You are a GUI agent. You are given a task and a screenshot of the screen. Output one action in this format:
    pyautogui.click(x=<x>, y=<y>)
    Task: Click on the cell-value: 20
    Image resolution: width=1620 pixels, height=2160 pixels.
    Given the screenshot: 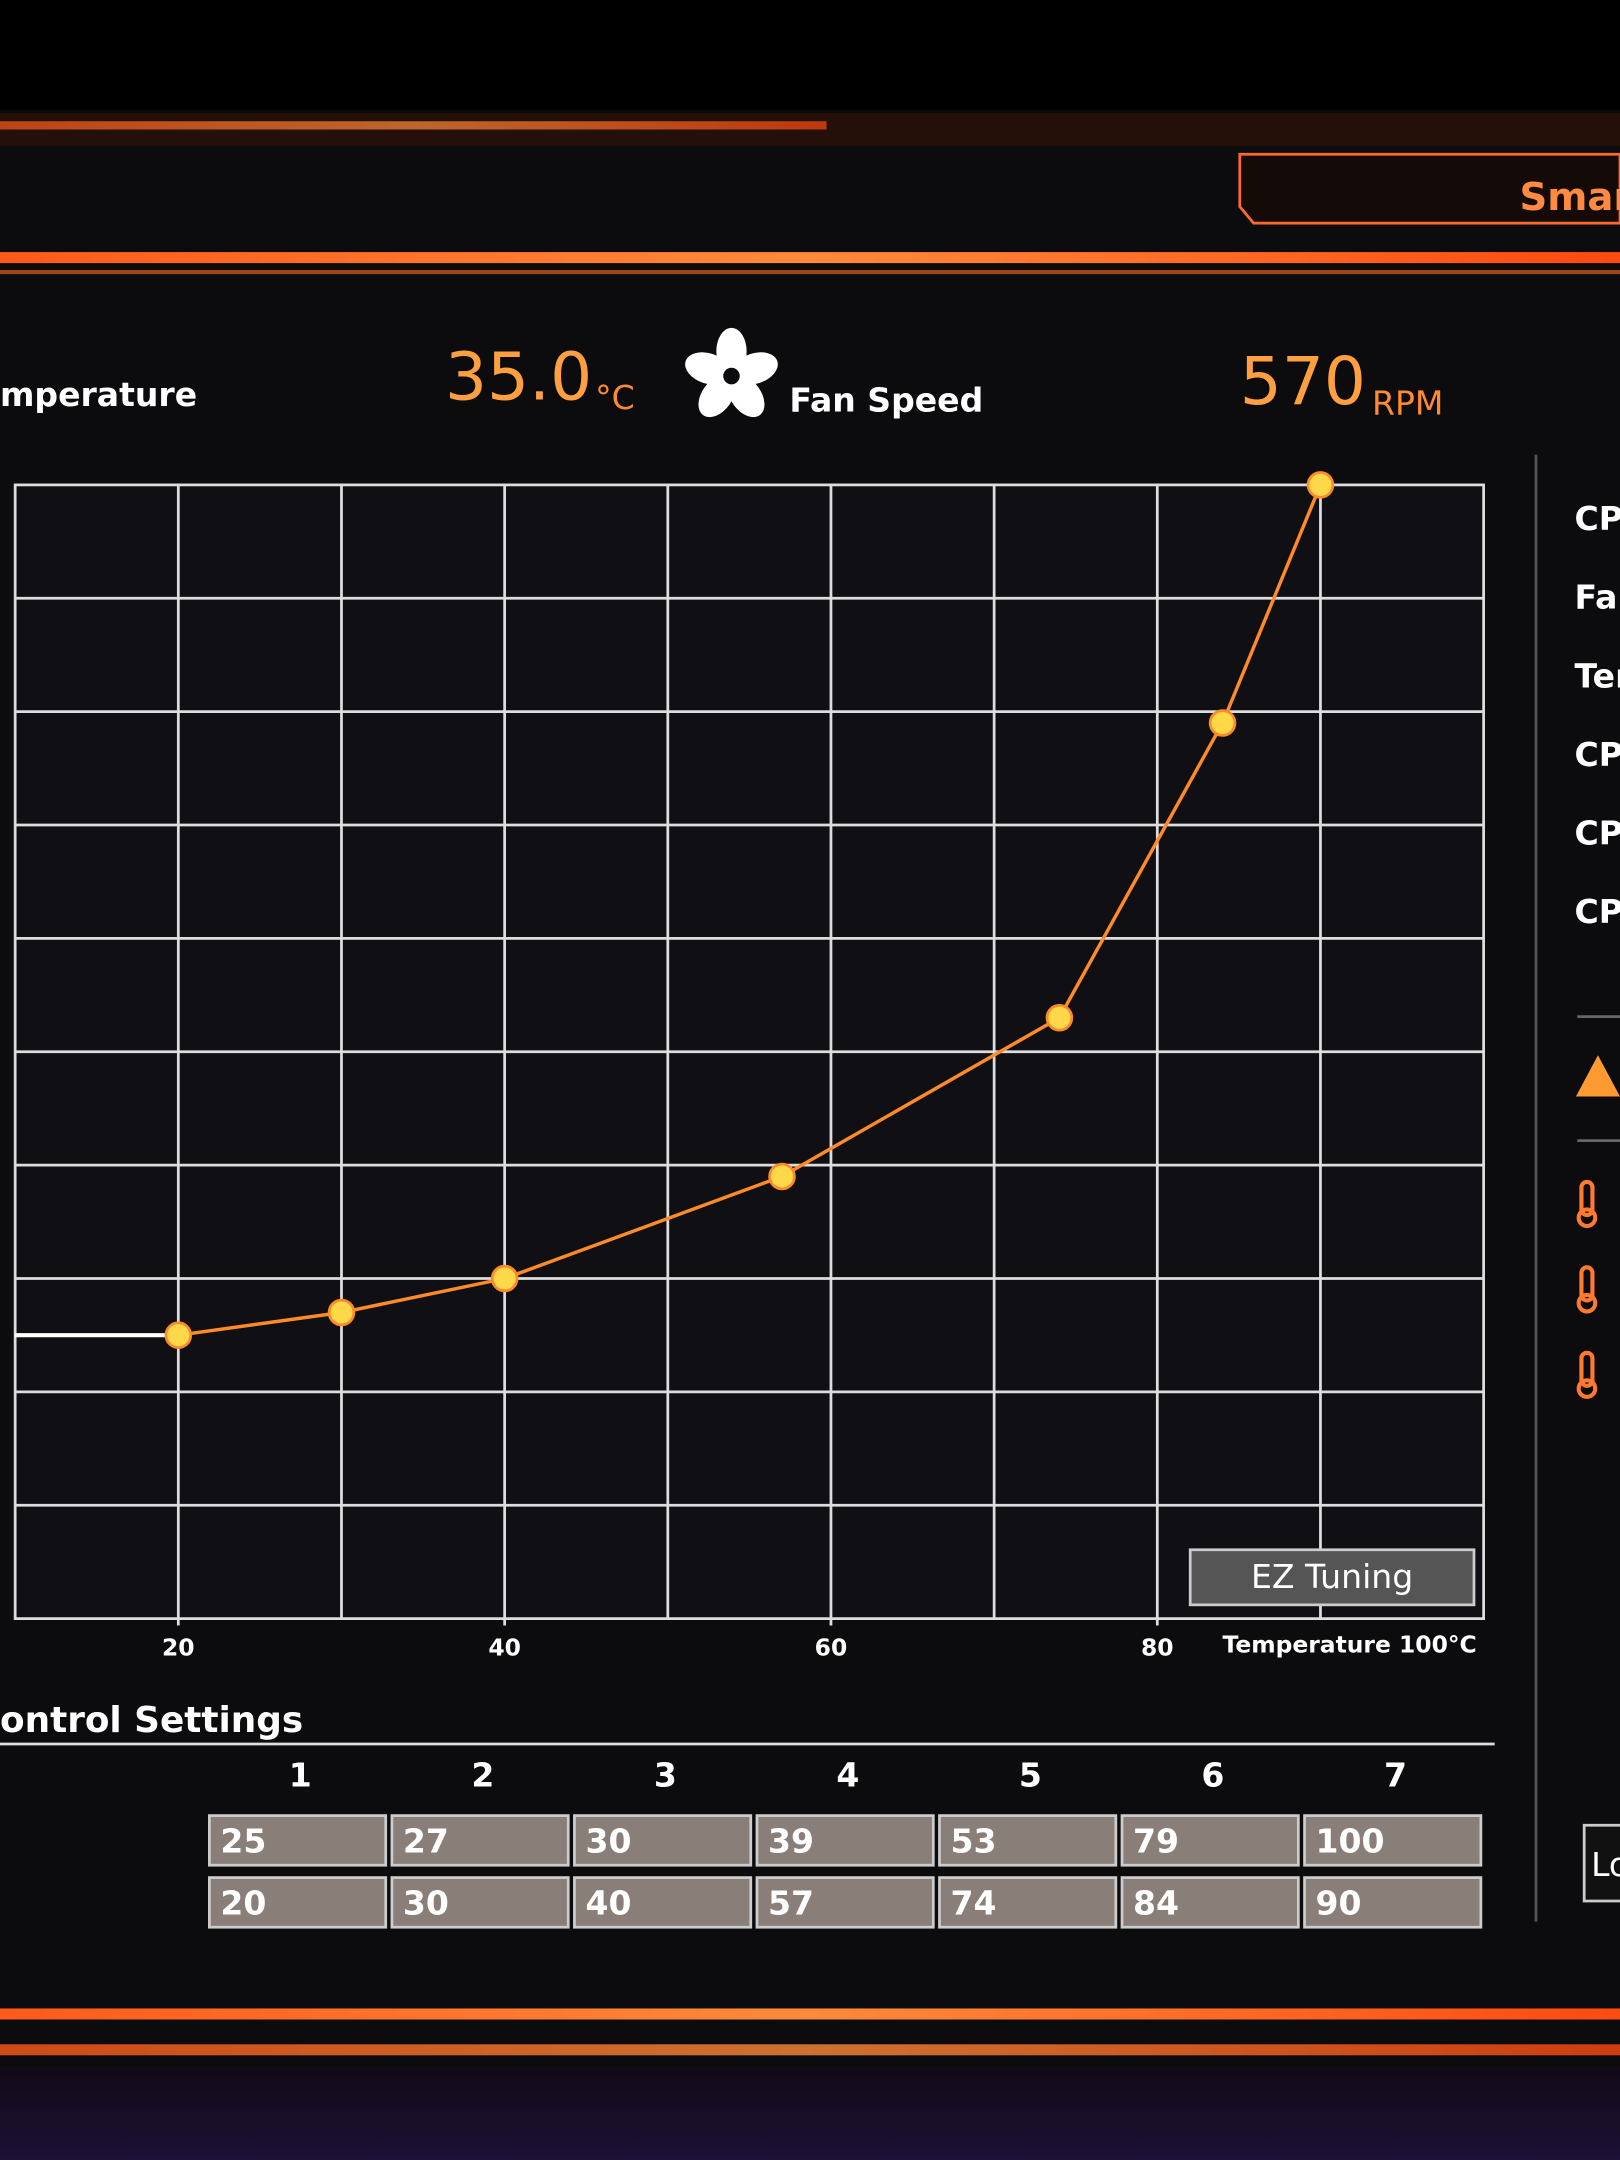 What is the action you would take?
    pyautogui.click(x=243, y=1903)
    